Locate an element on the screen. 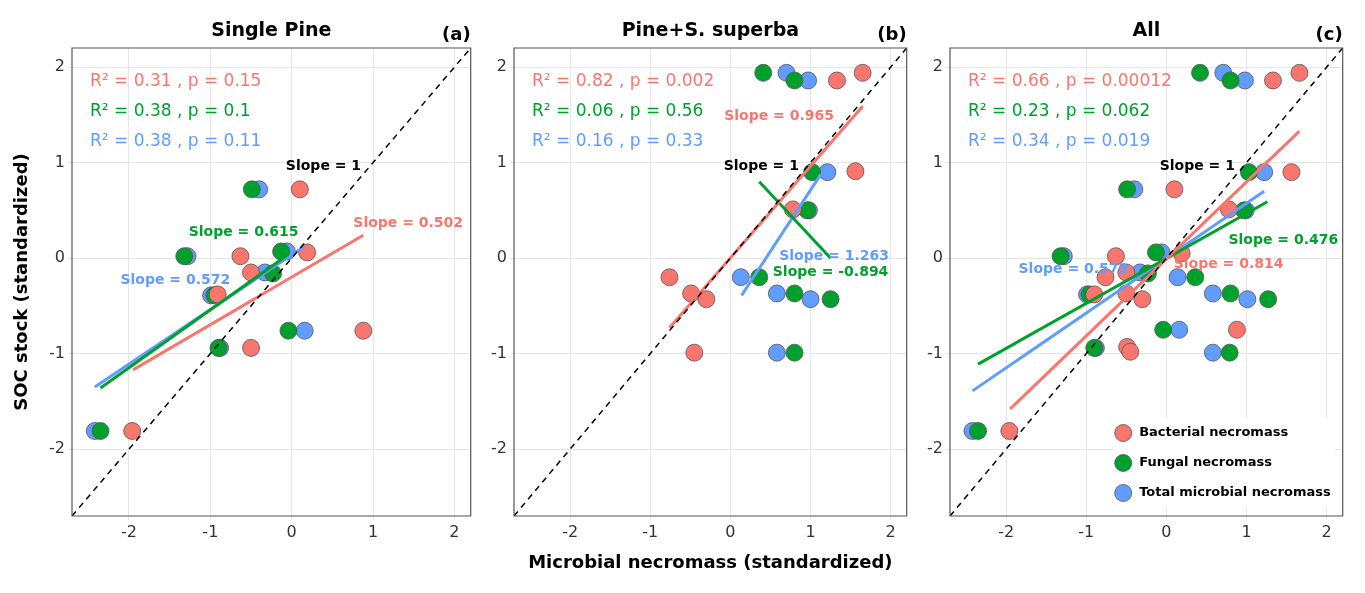  chart-title: Pine+S. superba is located at coordinates (710, 29).